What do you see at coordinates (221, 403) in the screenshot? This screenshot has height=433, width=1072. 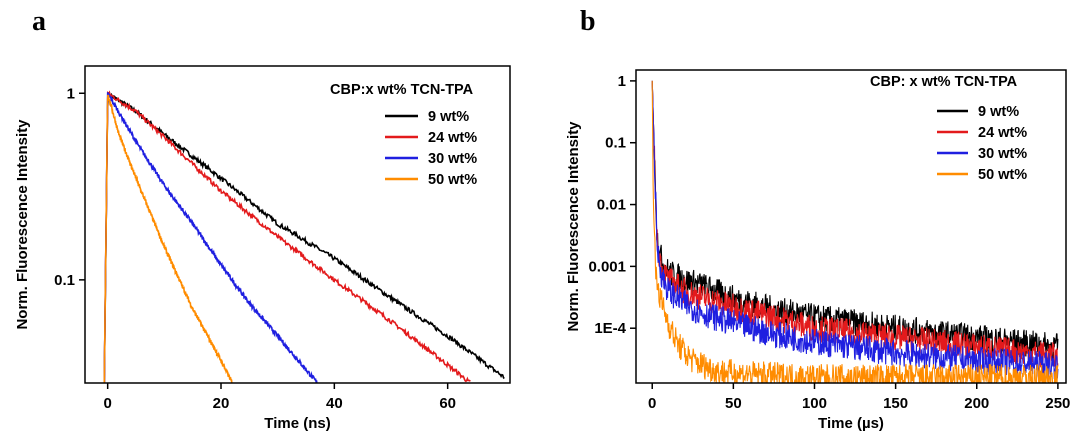 I see `x-tick-label: 20` at bounding box center [221, 403].